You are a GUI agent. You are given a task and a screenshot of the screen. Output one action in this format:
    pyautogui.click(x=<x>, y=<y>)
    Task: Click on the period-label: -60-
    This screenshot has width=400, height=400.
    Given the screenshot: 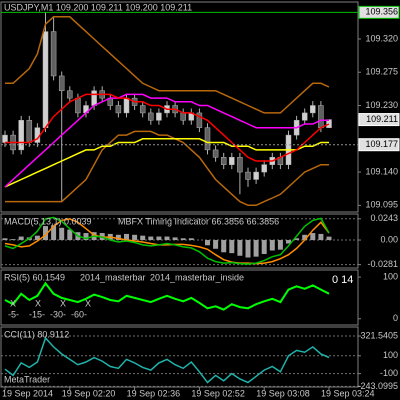 What is the action you would take?
    pyautogui.click(x=79, y=314)
    